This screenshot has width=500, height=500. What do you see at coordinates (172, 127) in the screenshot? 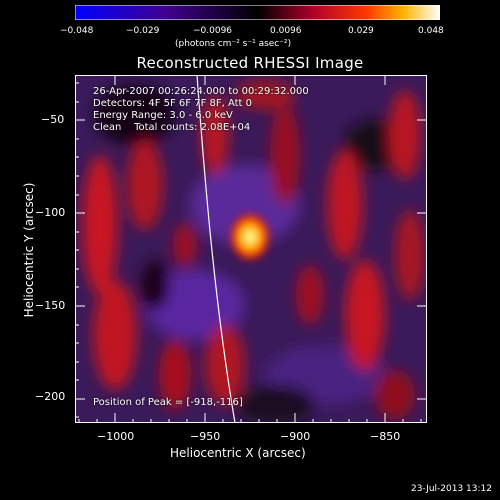
I see `clean-counts-text: Clean Total counts: 2.08E+04` at bounding box center [172, 127].